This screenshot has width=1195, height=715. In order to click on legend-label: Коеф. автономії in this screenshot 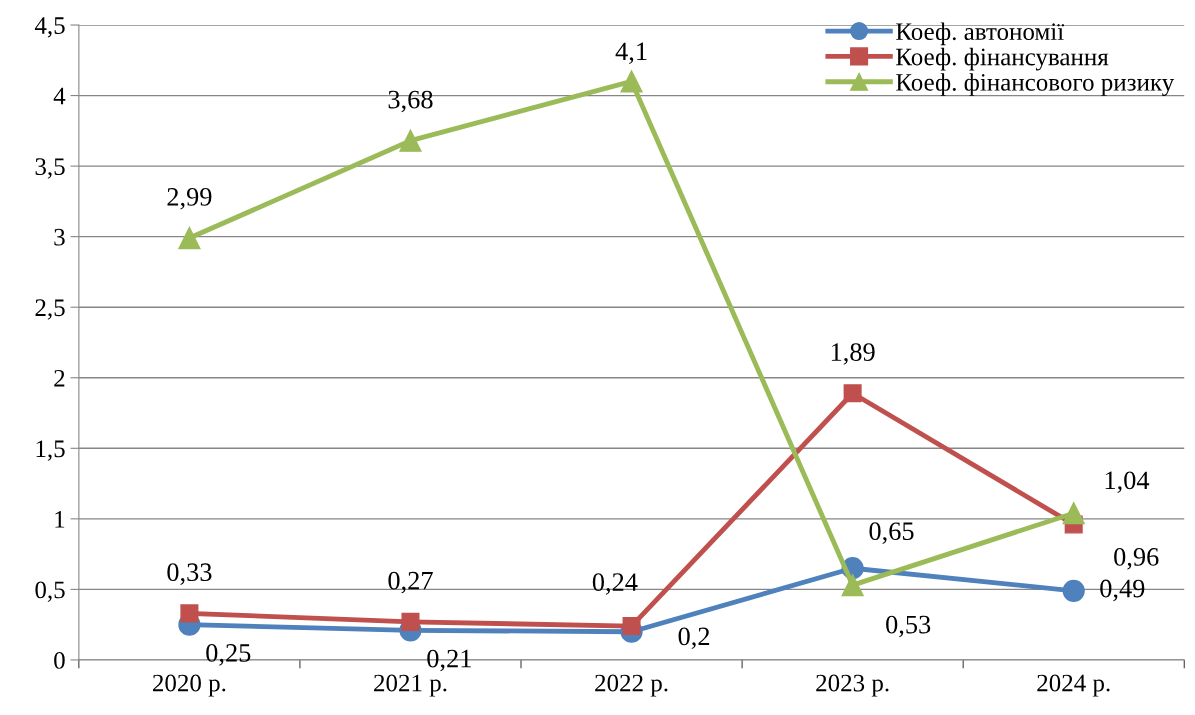, I will do `click(980, 34)`.